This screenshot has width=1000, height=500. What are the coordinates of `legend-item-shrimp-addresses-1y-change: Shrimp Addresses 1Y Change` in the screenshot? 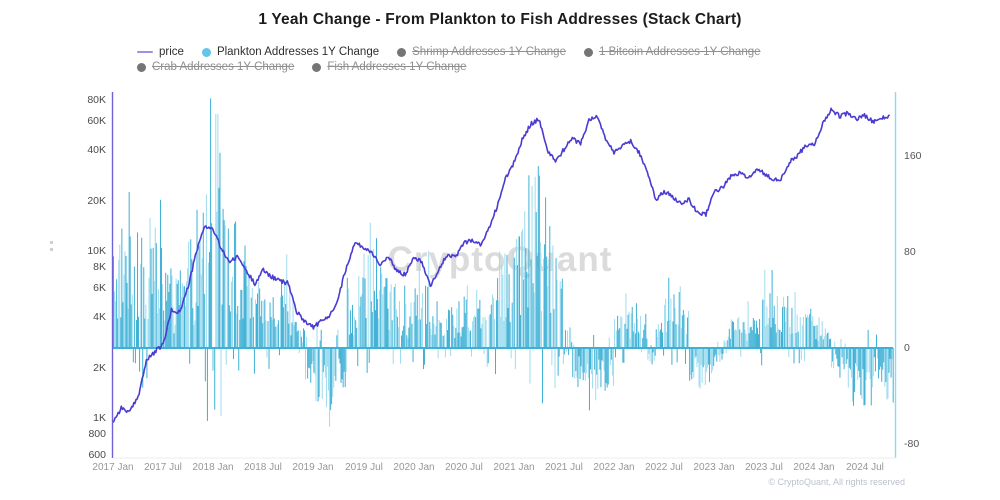 It's located at (481, 52).